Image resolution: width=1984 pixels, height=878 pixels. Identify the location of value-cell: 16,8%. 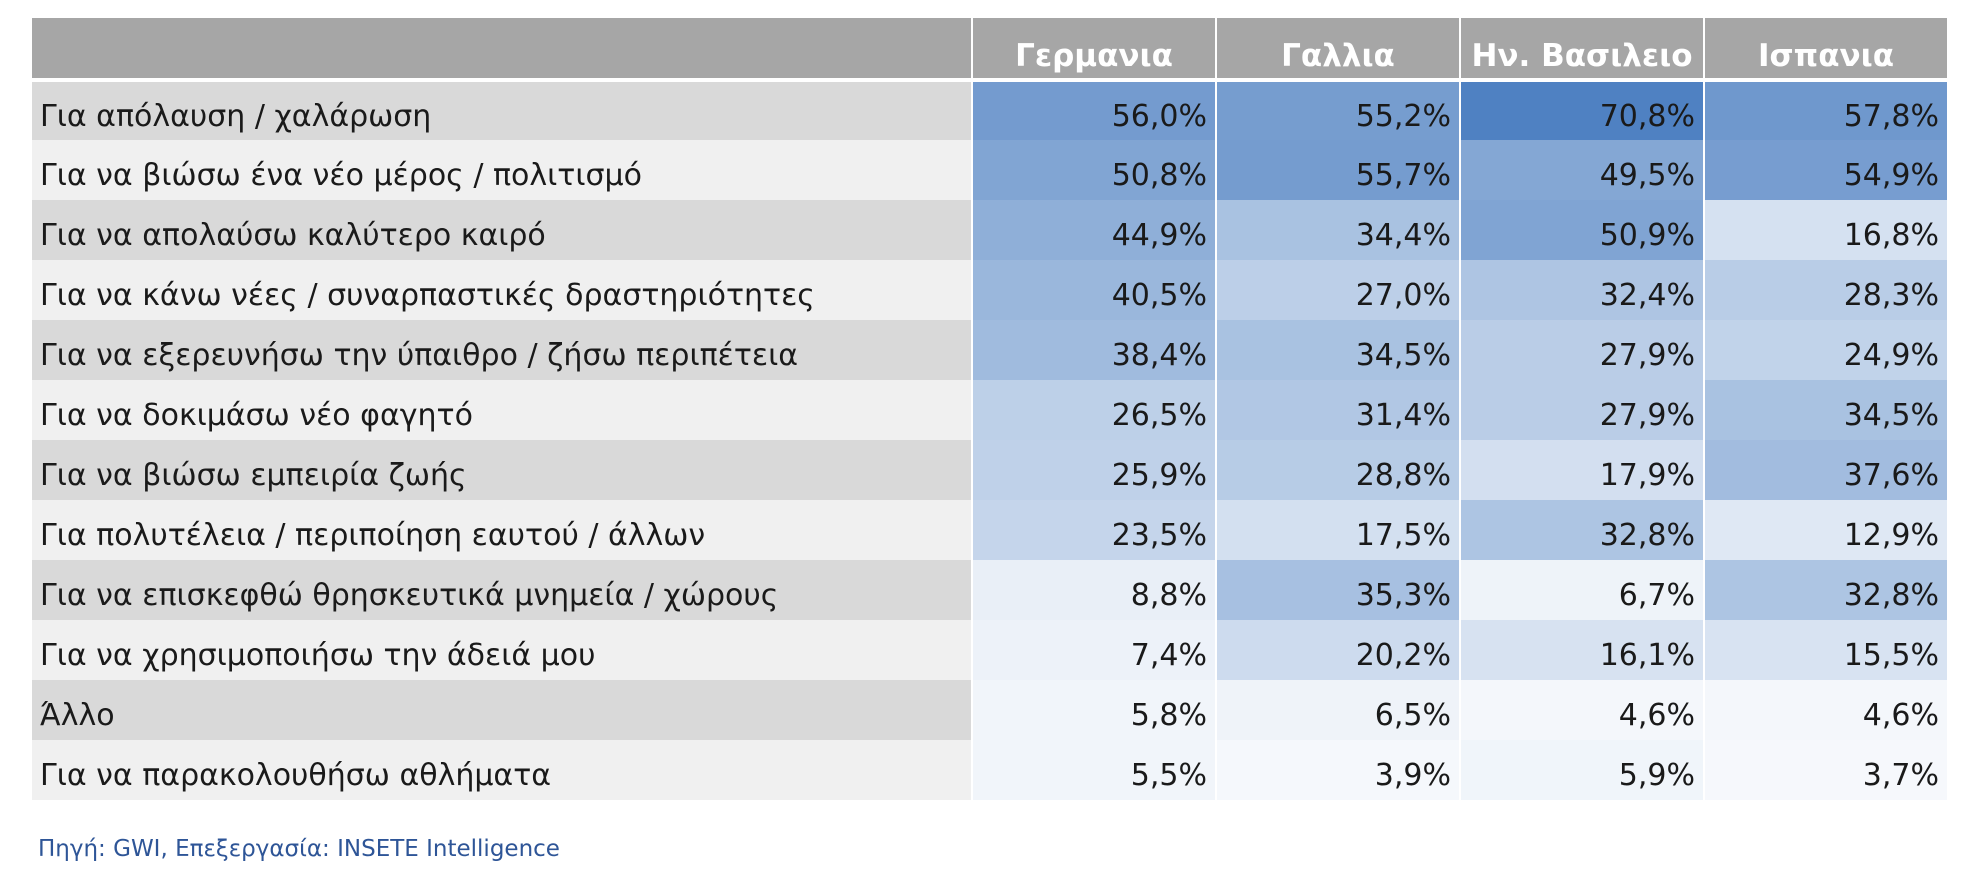
(1826, 230).